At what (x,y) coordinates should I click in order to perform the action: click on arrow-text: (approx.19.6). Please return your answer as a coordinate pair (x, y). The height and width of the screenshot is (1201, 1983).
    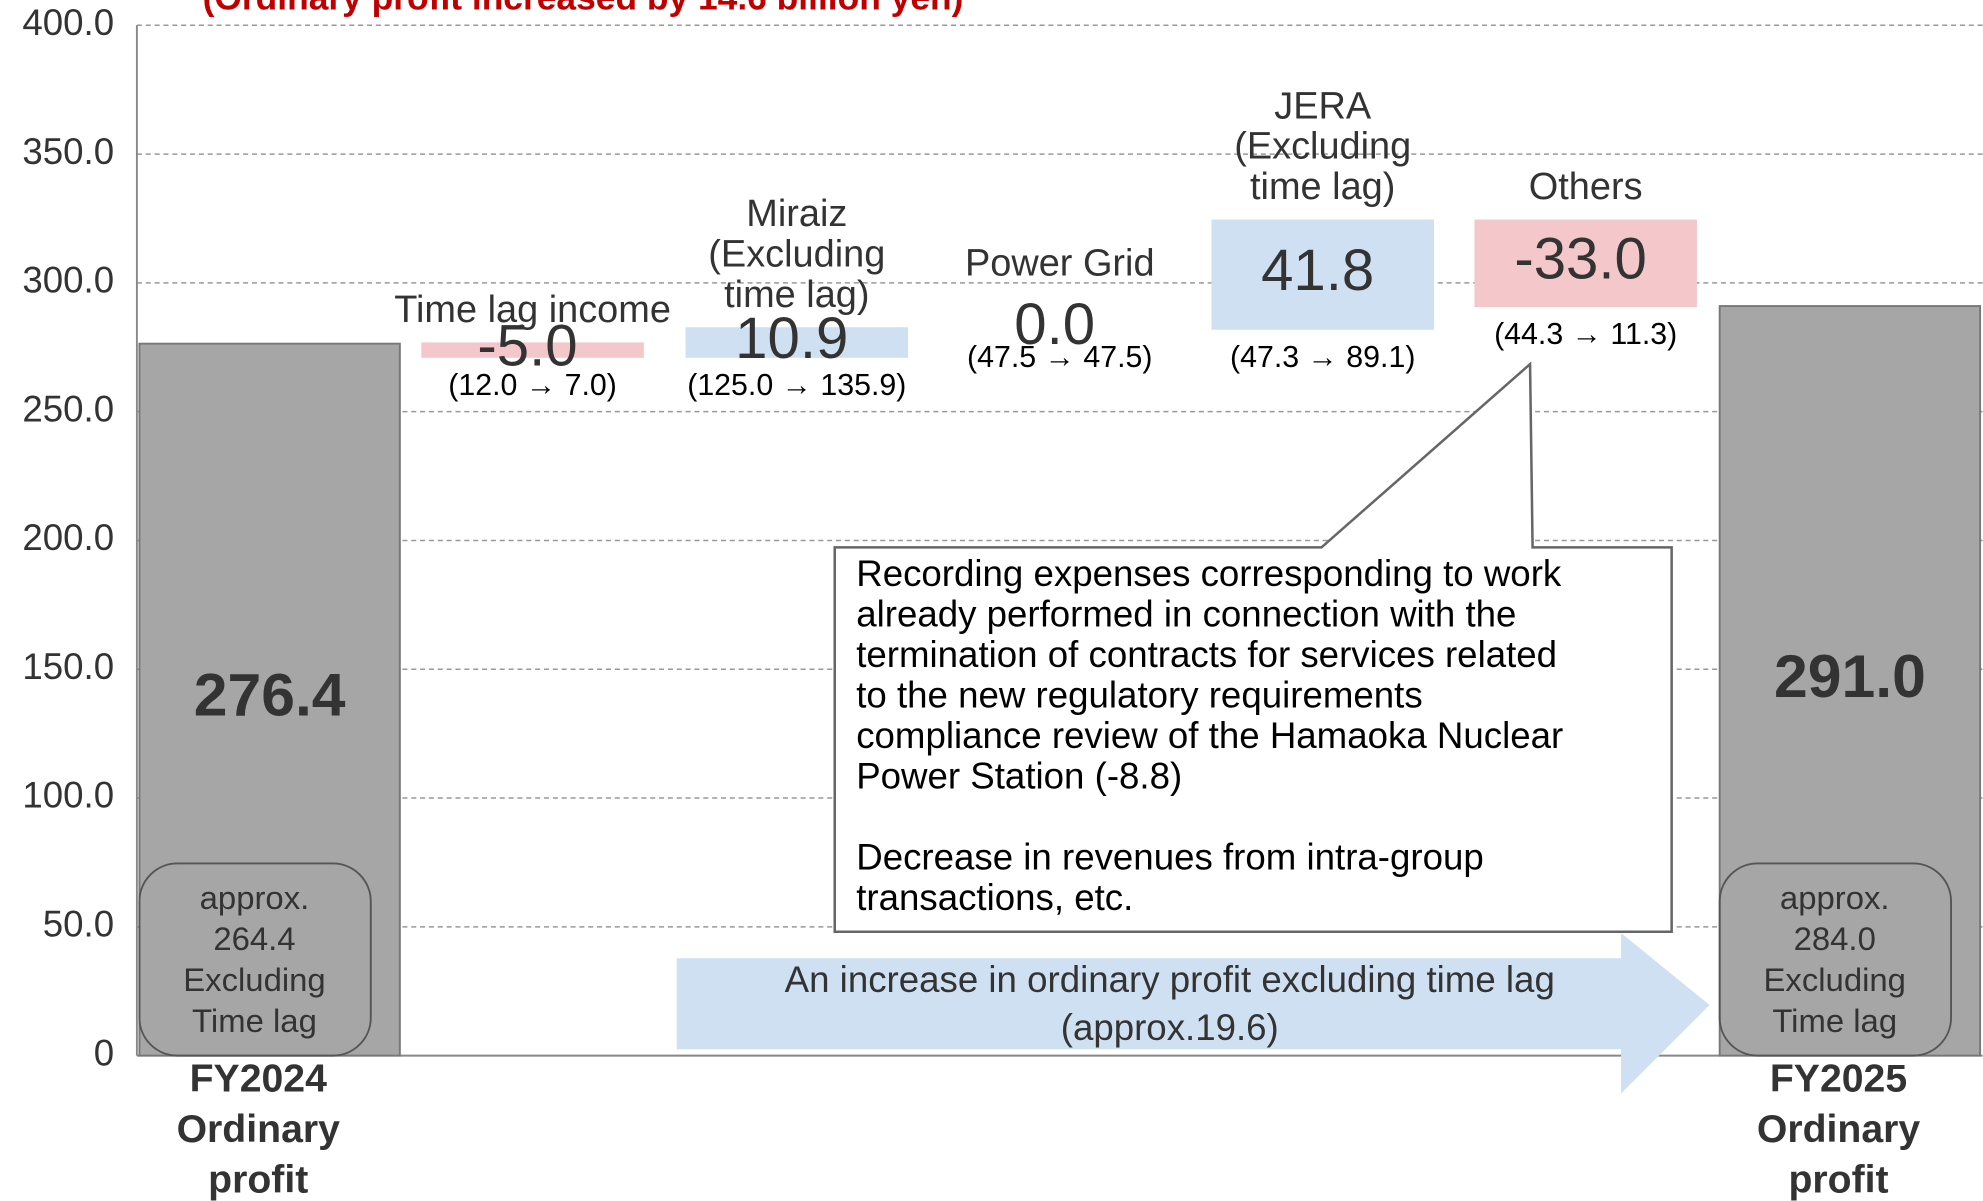
    Looking at the image, I should click on (1170, 1027).